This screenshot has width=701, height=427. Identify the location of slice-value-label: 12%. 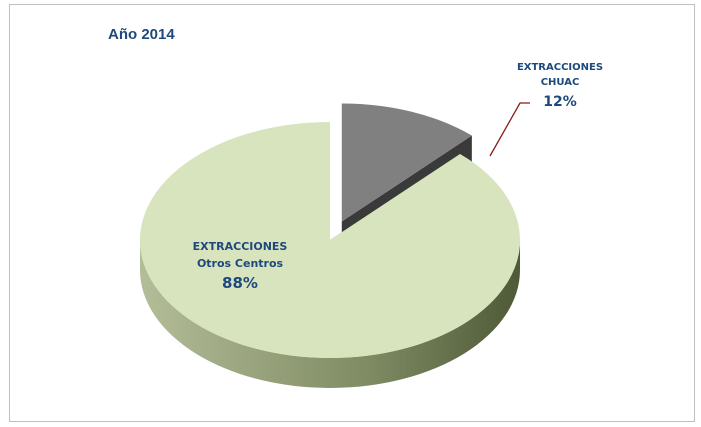
(560, 102).